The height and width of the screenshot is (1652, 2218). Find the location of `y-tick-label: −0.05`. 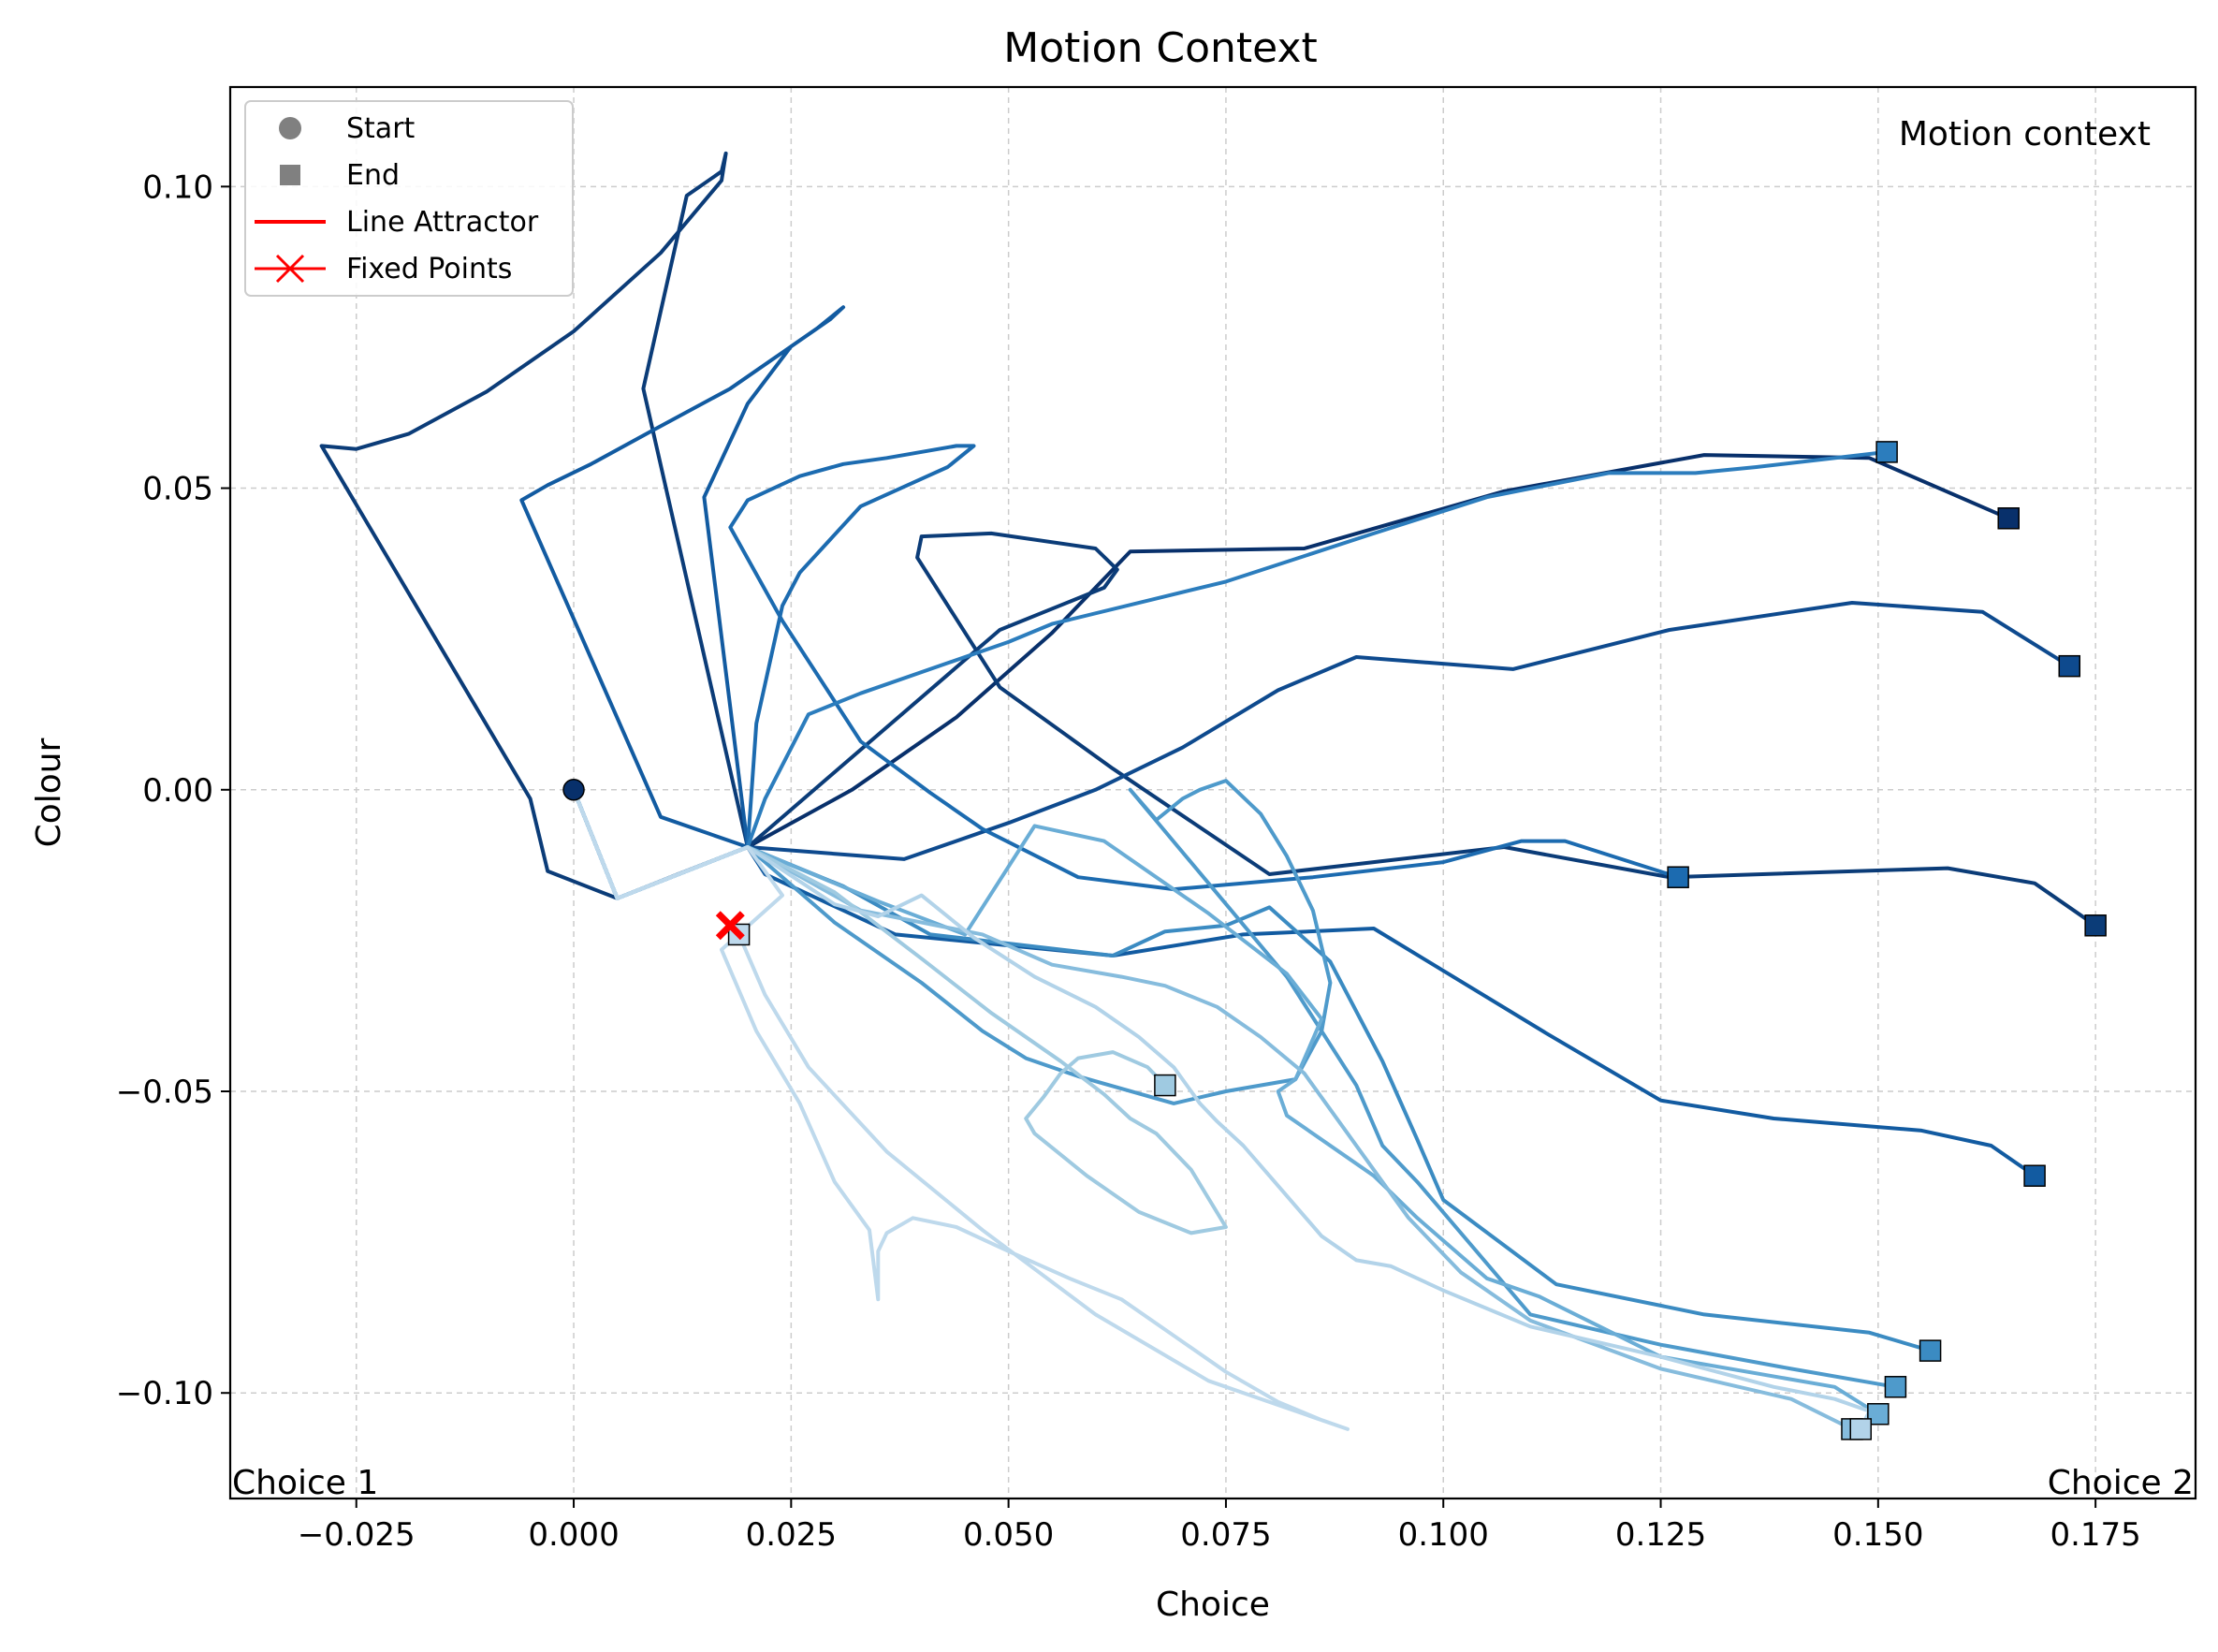

y-tick-label: −0.05 is located at coordinates (165, 1093).